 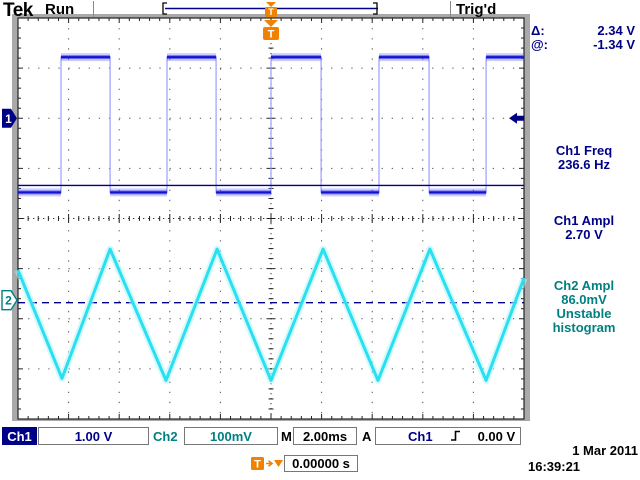 What do you see at coordinates (278, 463) in the screenshot?
I see `down-triangle-icon` at bounding box center [278, 463].